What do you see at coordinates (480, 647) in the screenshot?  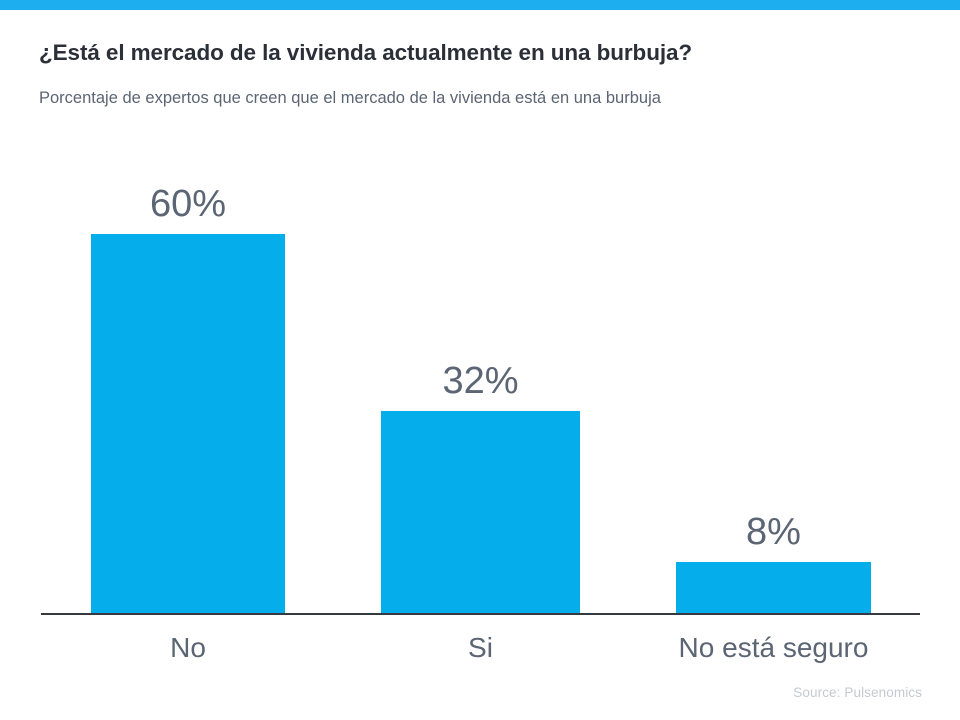 I see `category-label-si: Si` at bounding box center [480, 647].